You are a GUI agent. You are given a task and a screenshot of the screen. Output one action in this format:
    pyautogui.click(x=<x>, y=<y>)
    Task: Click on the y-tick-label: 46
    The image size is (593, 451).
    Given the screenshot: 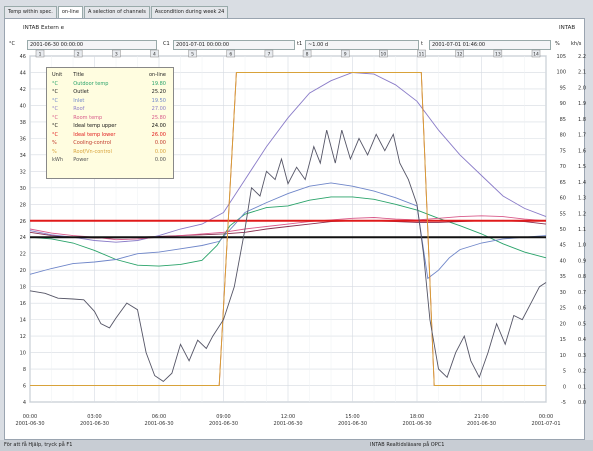 What is the action you would take?
    pyautogui.click(x=23, y=57)
    